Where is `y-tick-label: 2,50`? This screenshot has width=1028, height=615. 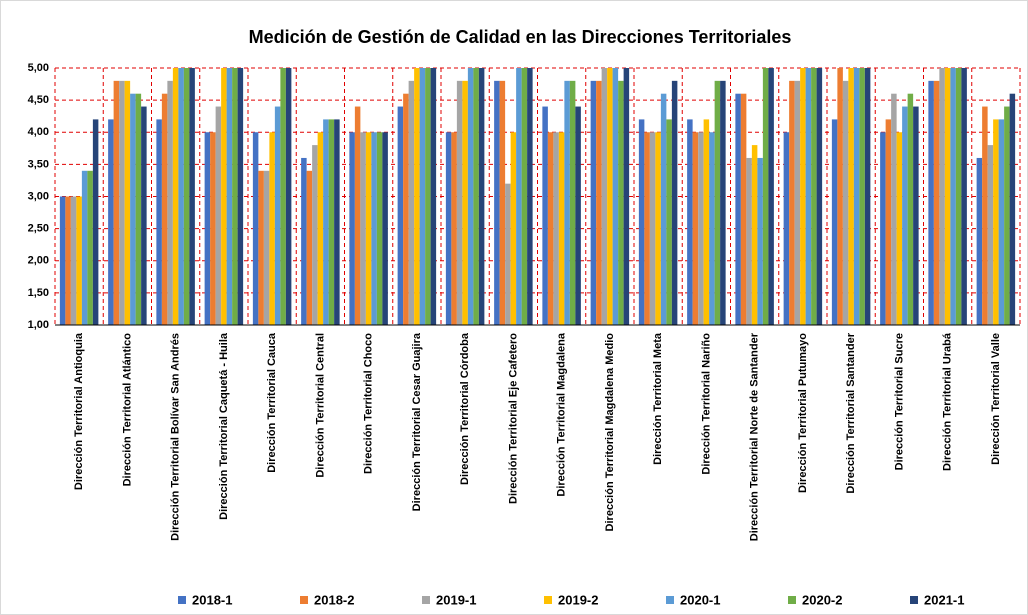 y-tick-label: 2,50 is located at coordinates (38, 229).